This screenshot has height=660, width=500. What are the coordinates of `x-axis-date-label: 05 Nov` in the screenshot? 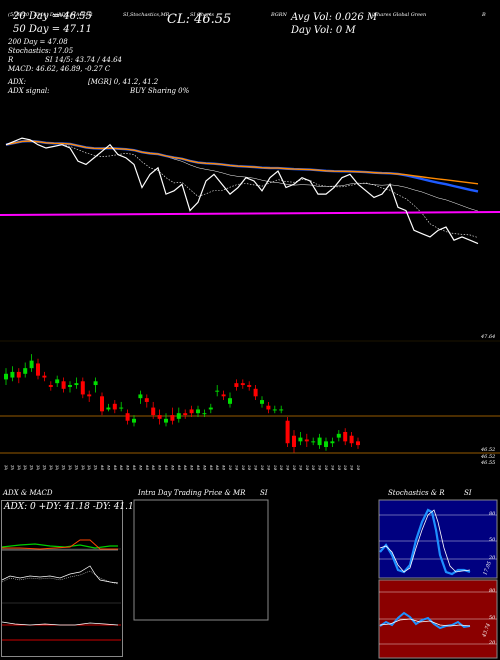 It's located at (122, 467).